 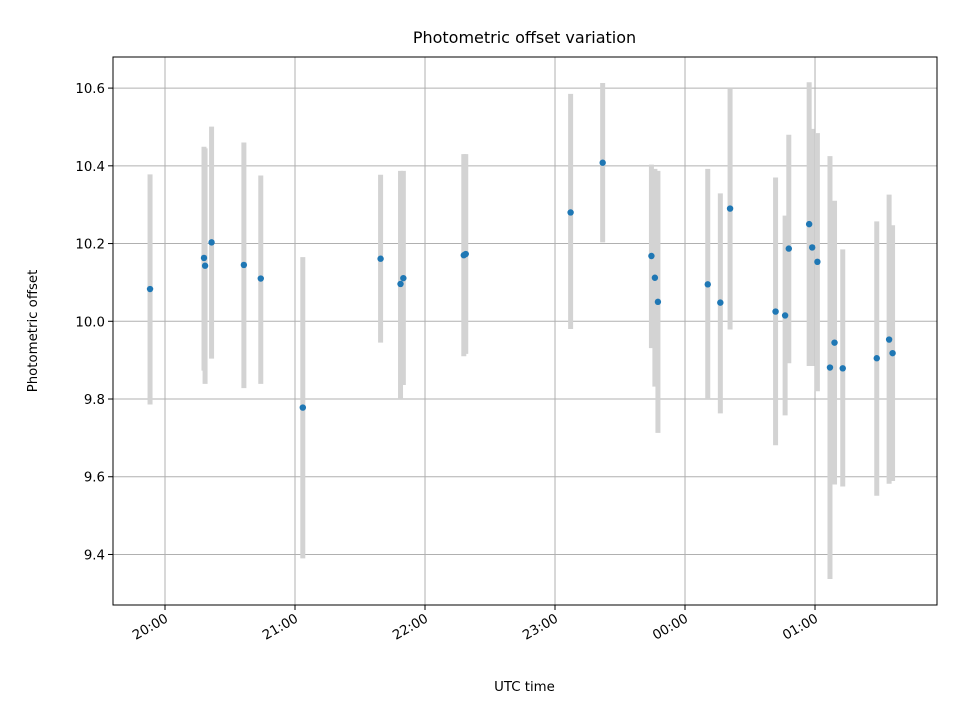 What do you see at coordinates (524, 687) in the screenshot?
I see `x-axis-label: UTC time` at bounding box center [524, 687].